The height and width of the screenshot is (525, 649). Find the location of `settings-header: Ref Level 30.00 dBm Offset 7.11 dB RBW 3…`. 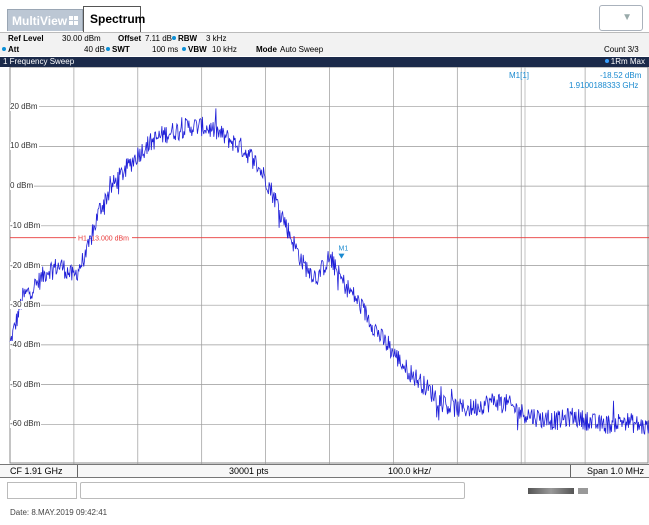

settings-header: Ref Level 30.00 dBm Offset 7.11 dB RBW 3… is located at coordinates (324, 44).